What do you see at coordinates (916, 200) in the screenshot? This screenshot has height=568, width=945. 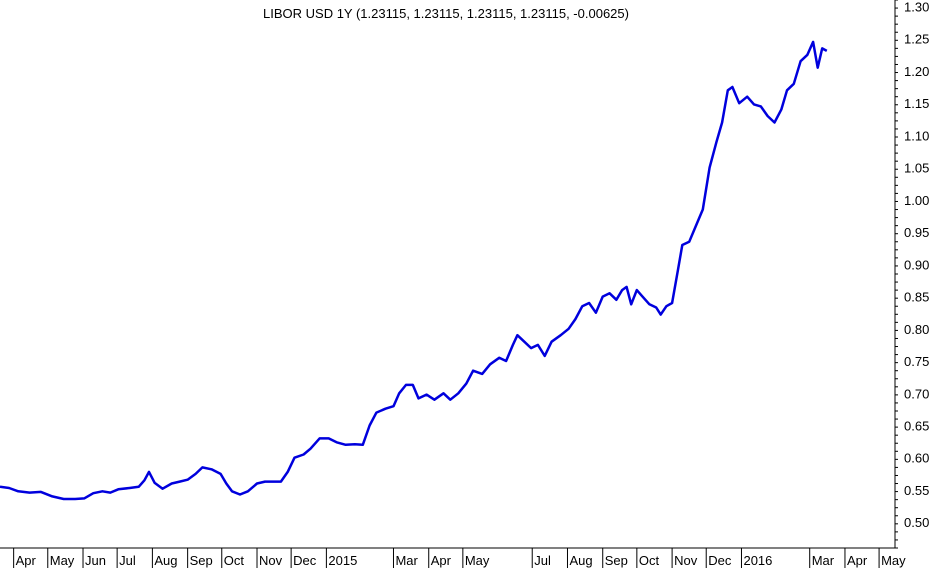 I see `y-tick-label: 1.00` at bounding box center [916, 200].